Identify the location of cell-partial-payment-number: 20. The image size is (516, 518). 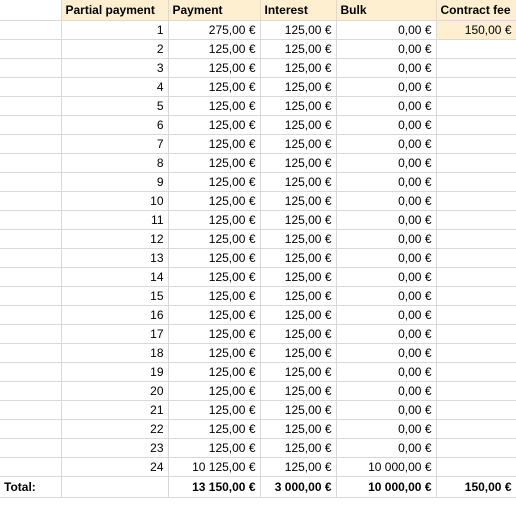
(115, 391).